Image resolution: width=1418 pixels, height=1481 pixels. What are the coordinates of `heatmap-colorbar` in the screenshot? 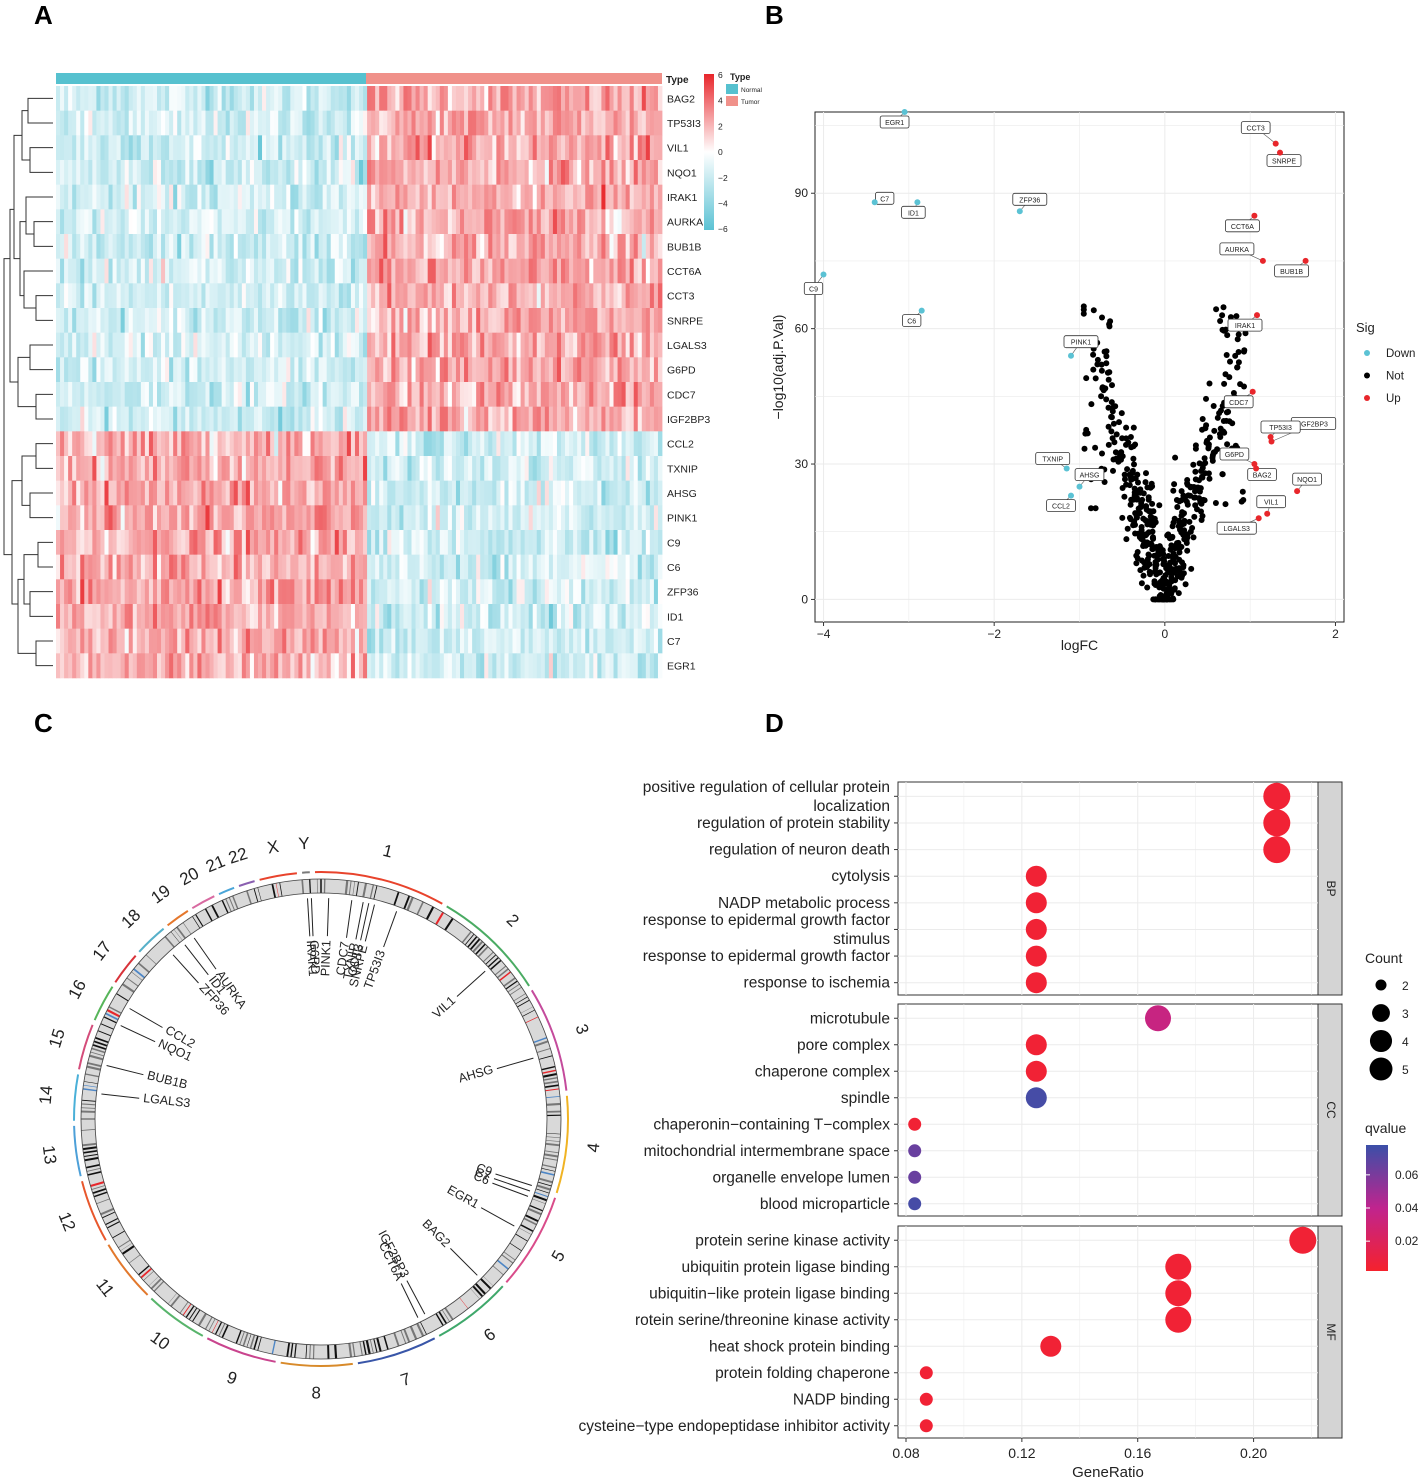 It's located at (709, 152).